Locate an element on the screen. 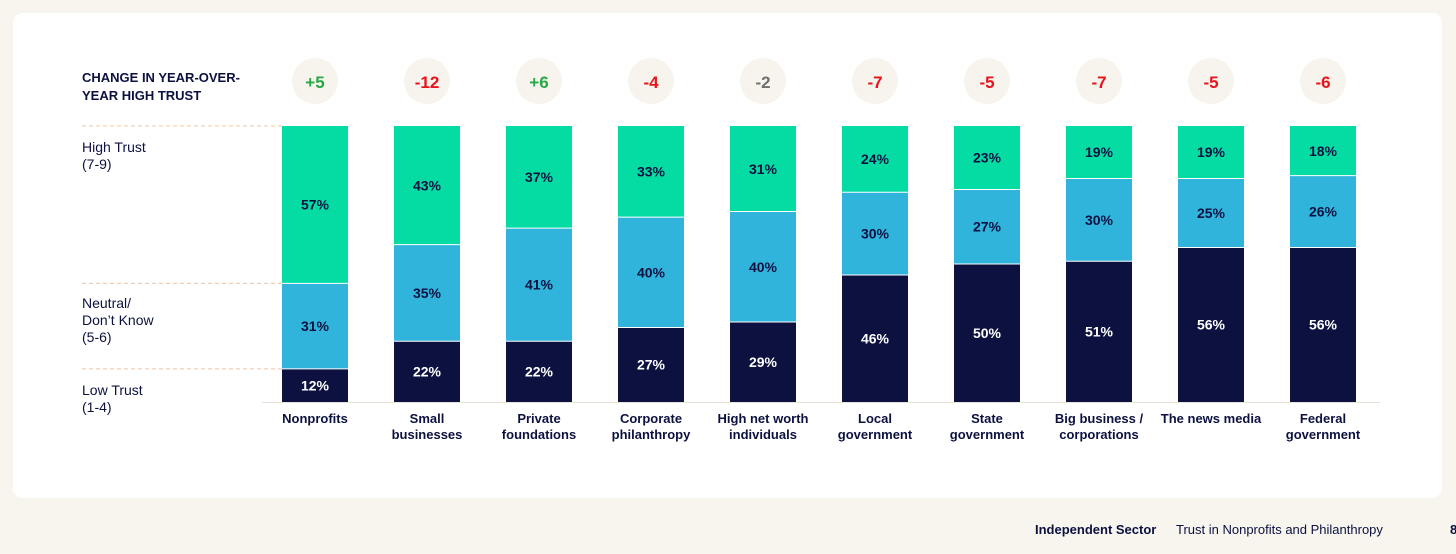 The width and height of the screenshot is (1456, 554). category-label: businesses is located at coordinates (427, 434).